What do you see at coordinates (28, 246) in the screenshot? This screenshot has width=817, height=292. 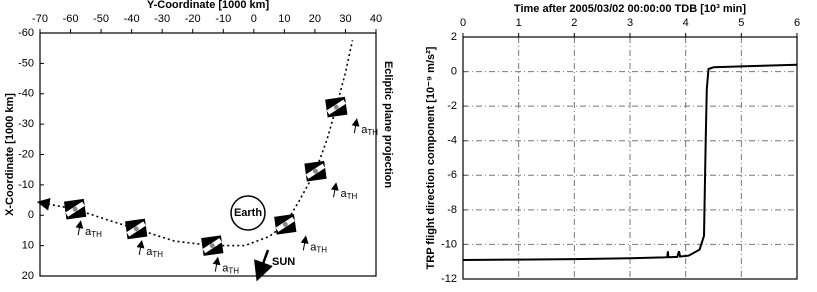 I see `y-tick-label: 10` at bounding box center [28, 246].